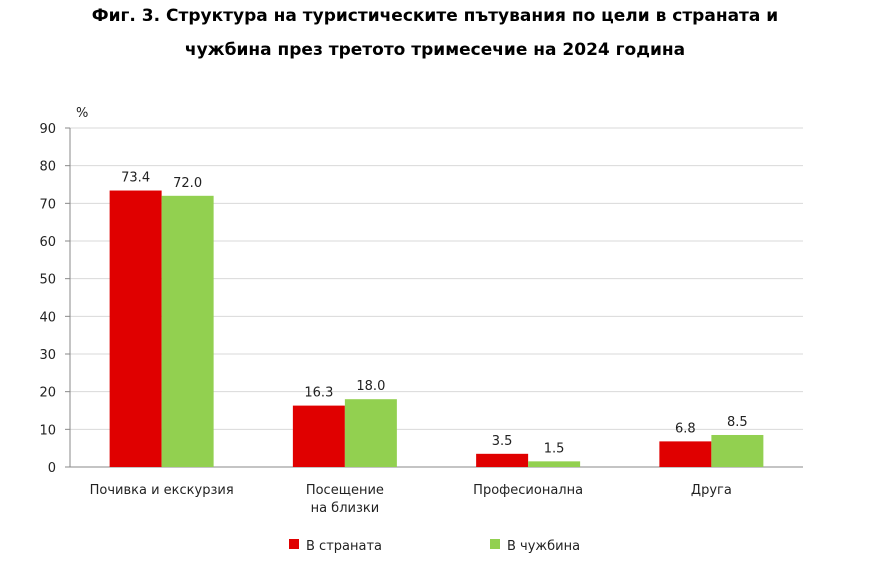 The image size is (870, 573). I want to click on y-tick-label: 20, so click(47, 393).